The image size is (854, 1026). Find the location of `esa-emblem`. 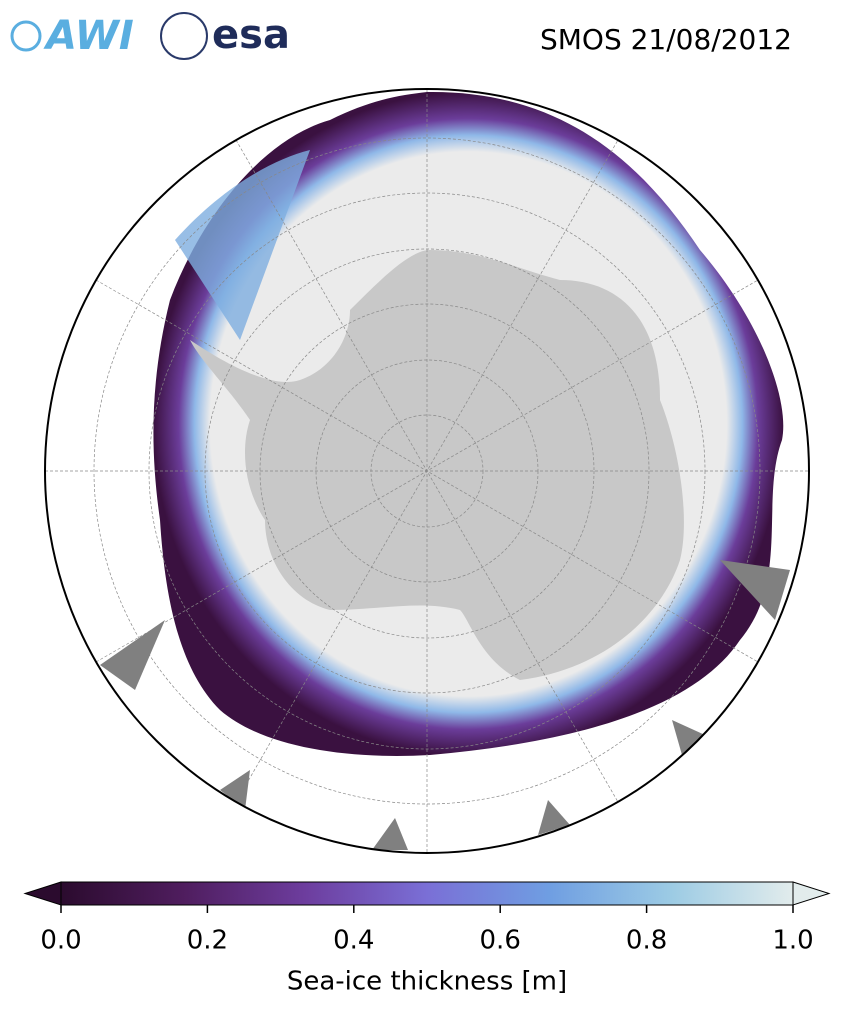

esa-emblem is located at coordinates (184, 36).